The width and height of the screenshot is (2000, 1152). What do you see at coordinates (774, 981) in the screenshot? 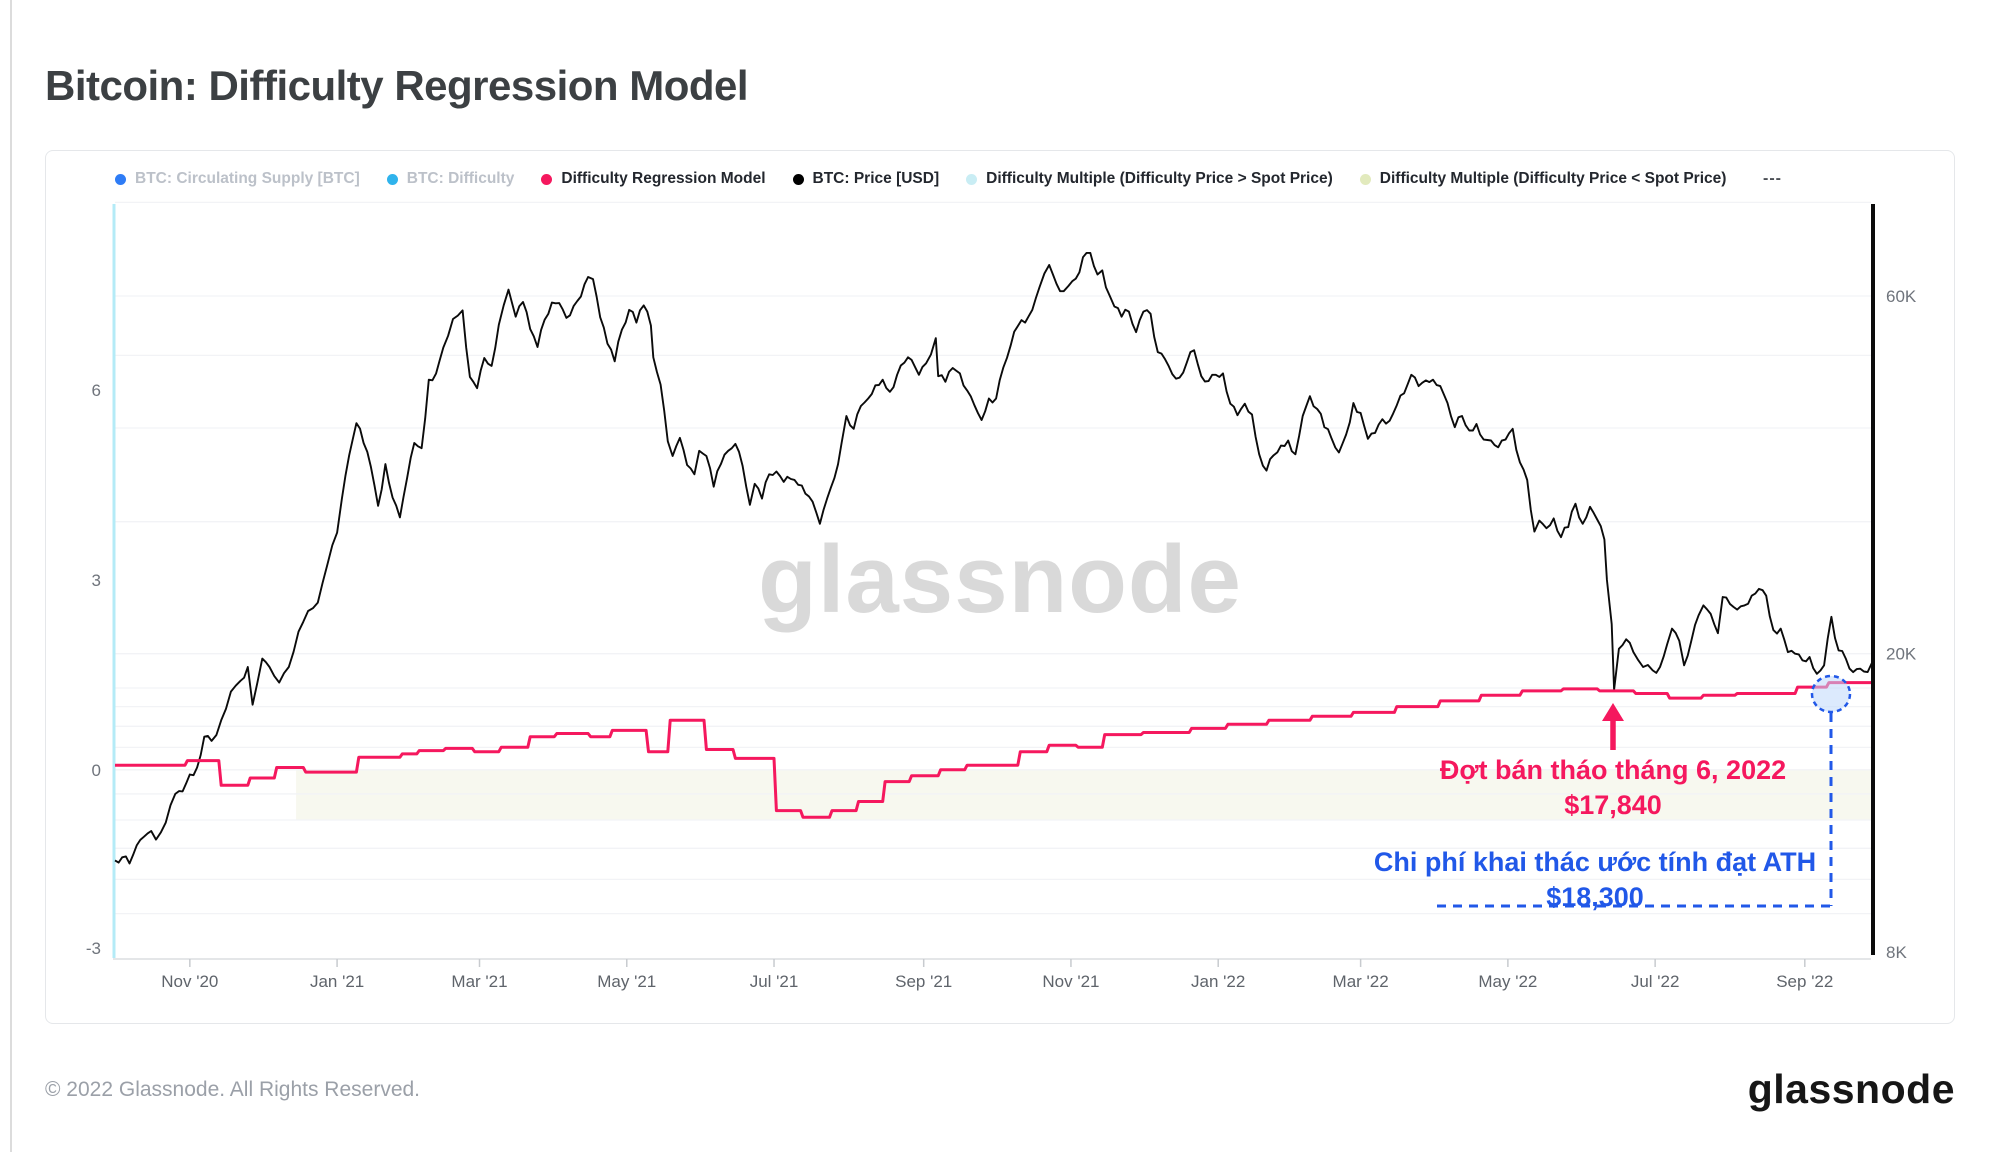
I see `x-tick-label: Jul '21` at bounding box center [774, 981].